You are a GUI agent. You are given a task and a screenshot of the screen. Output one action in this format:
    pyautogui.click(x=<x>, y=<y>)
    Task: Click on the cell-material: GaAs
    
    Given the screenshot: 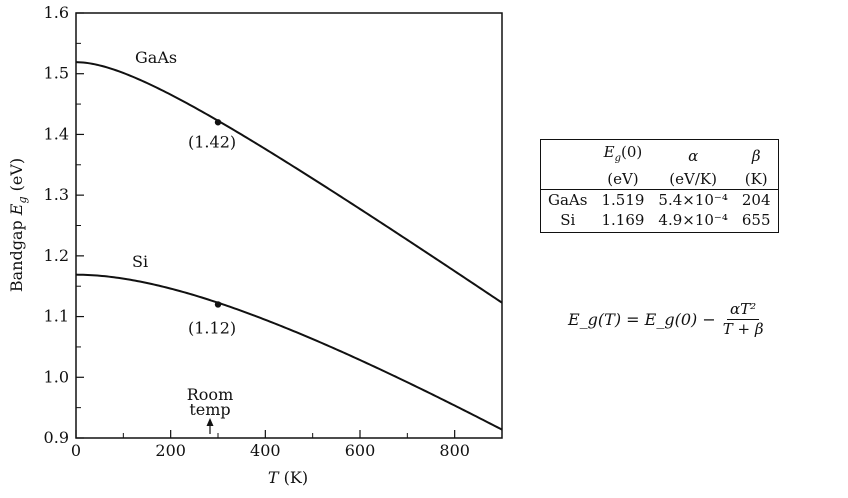 What is the action you would take?
    pyautogui.click(x=567, y=199)
    